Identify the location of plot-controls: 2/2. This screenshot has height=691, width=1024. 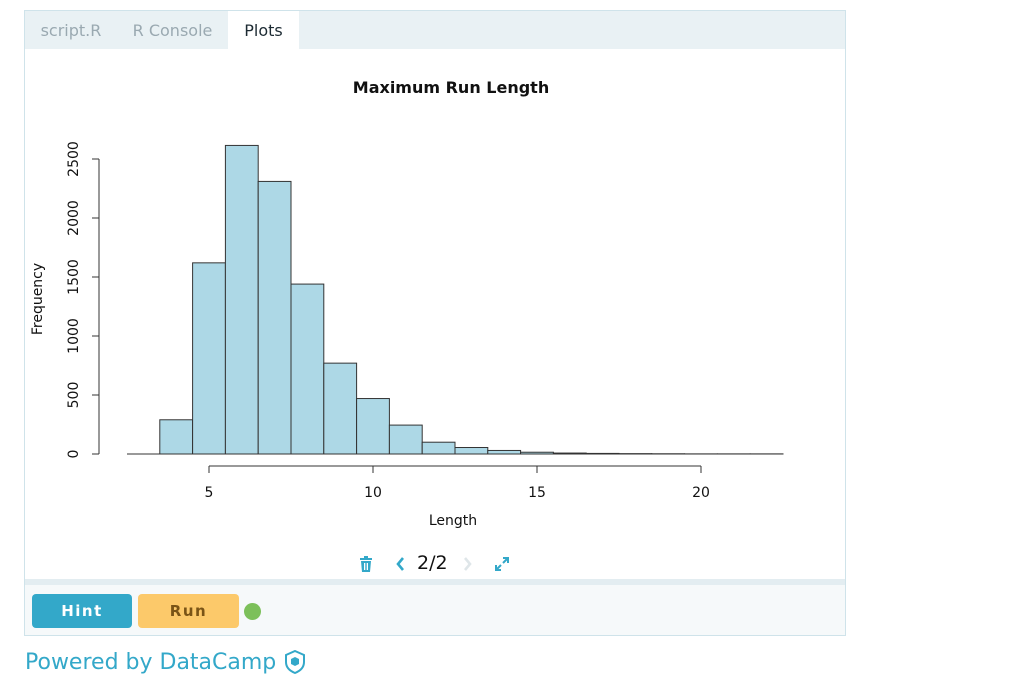
(435, 564).